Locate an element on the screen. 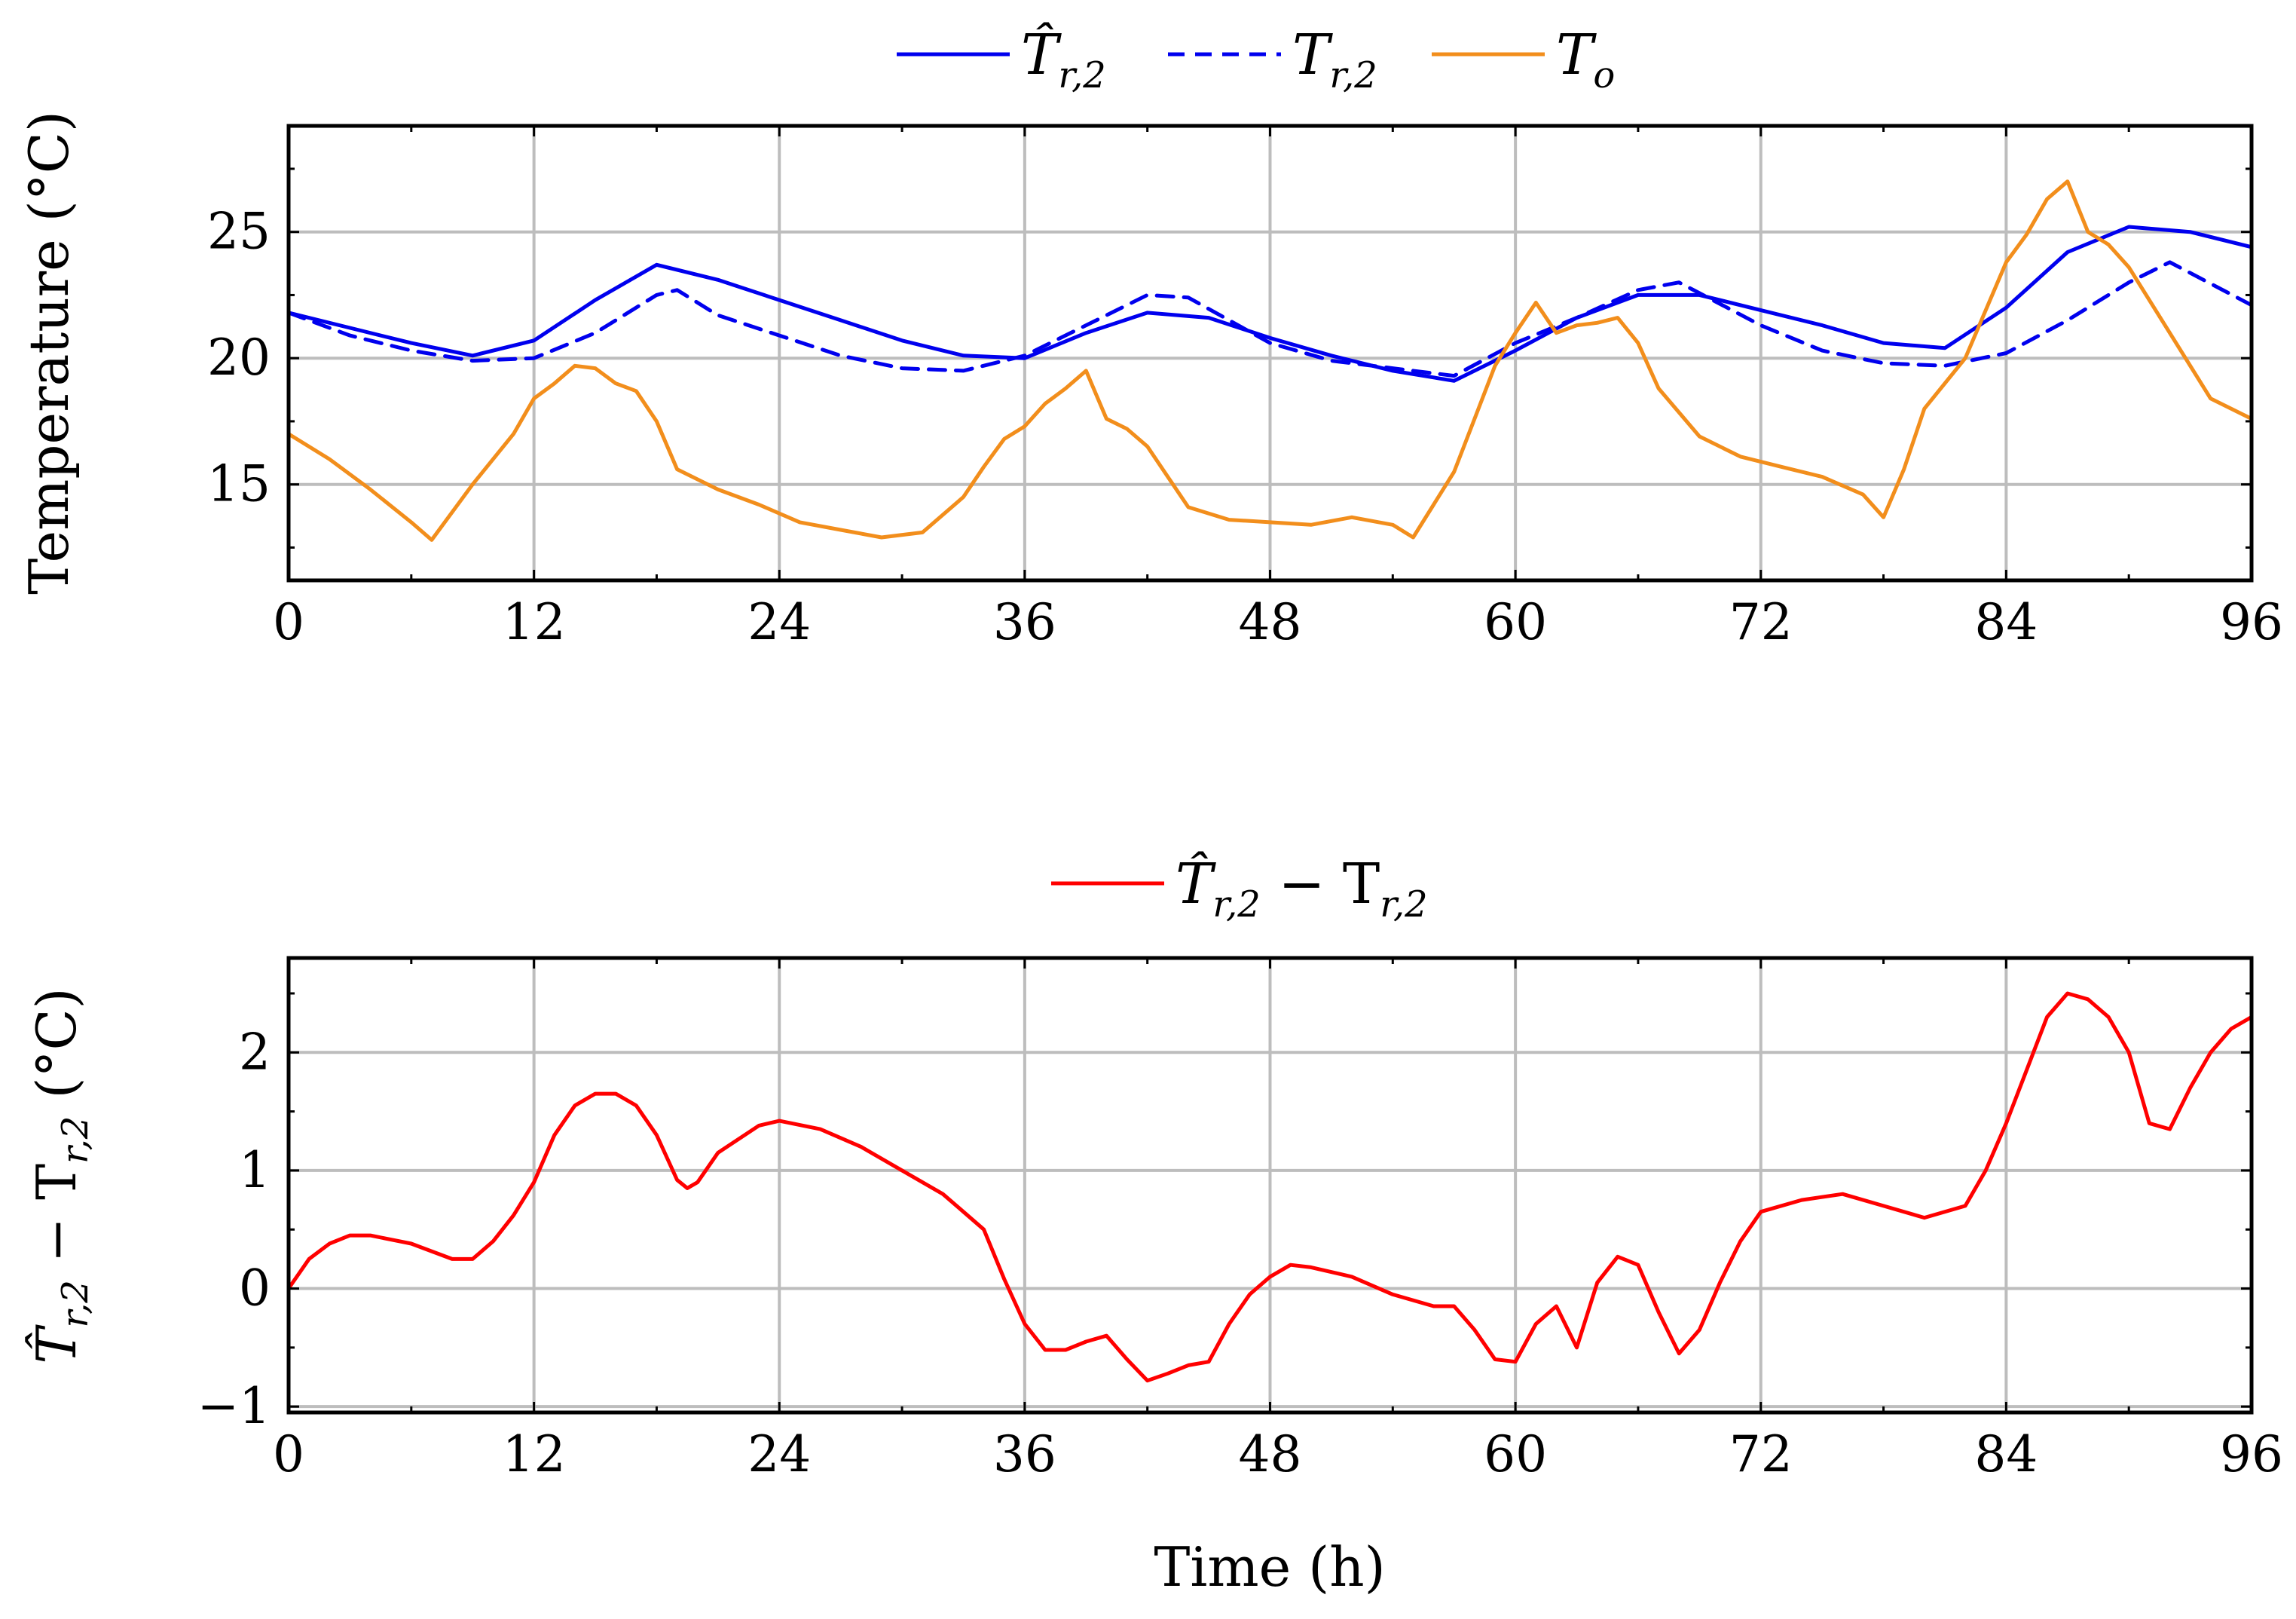  y-tick-label-0: −1 is located at coordinates (234, 1406).